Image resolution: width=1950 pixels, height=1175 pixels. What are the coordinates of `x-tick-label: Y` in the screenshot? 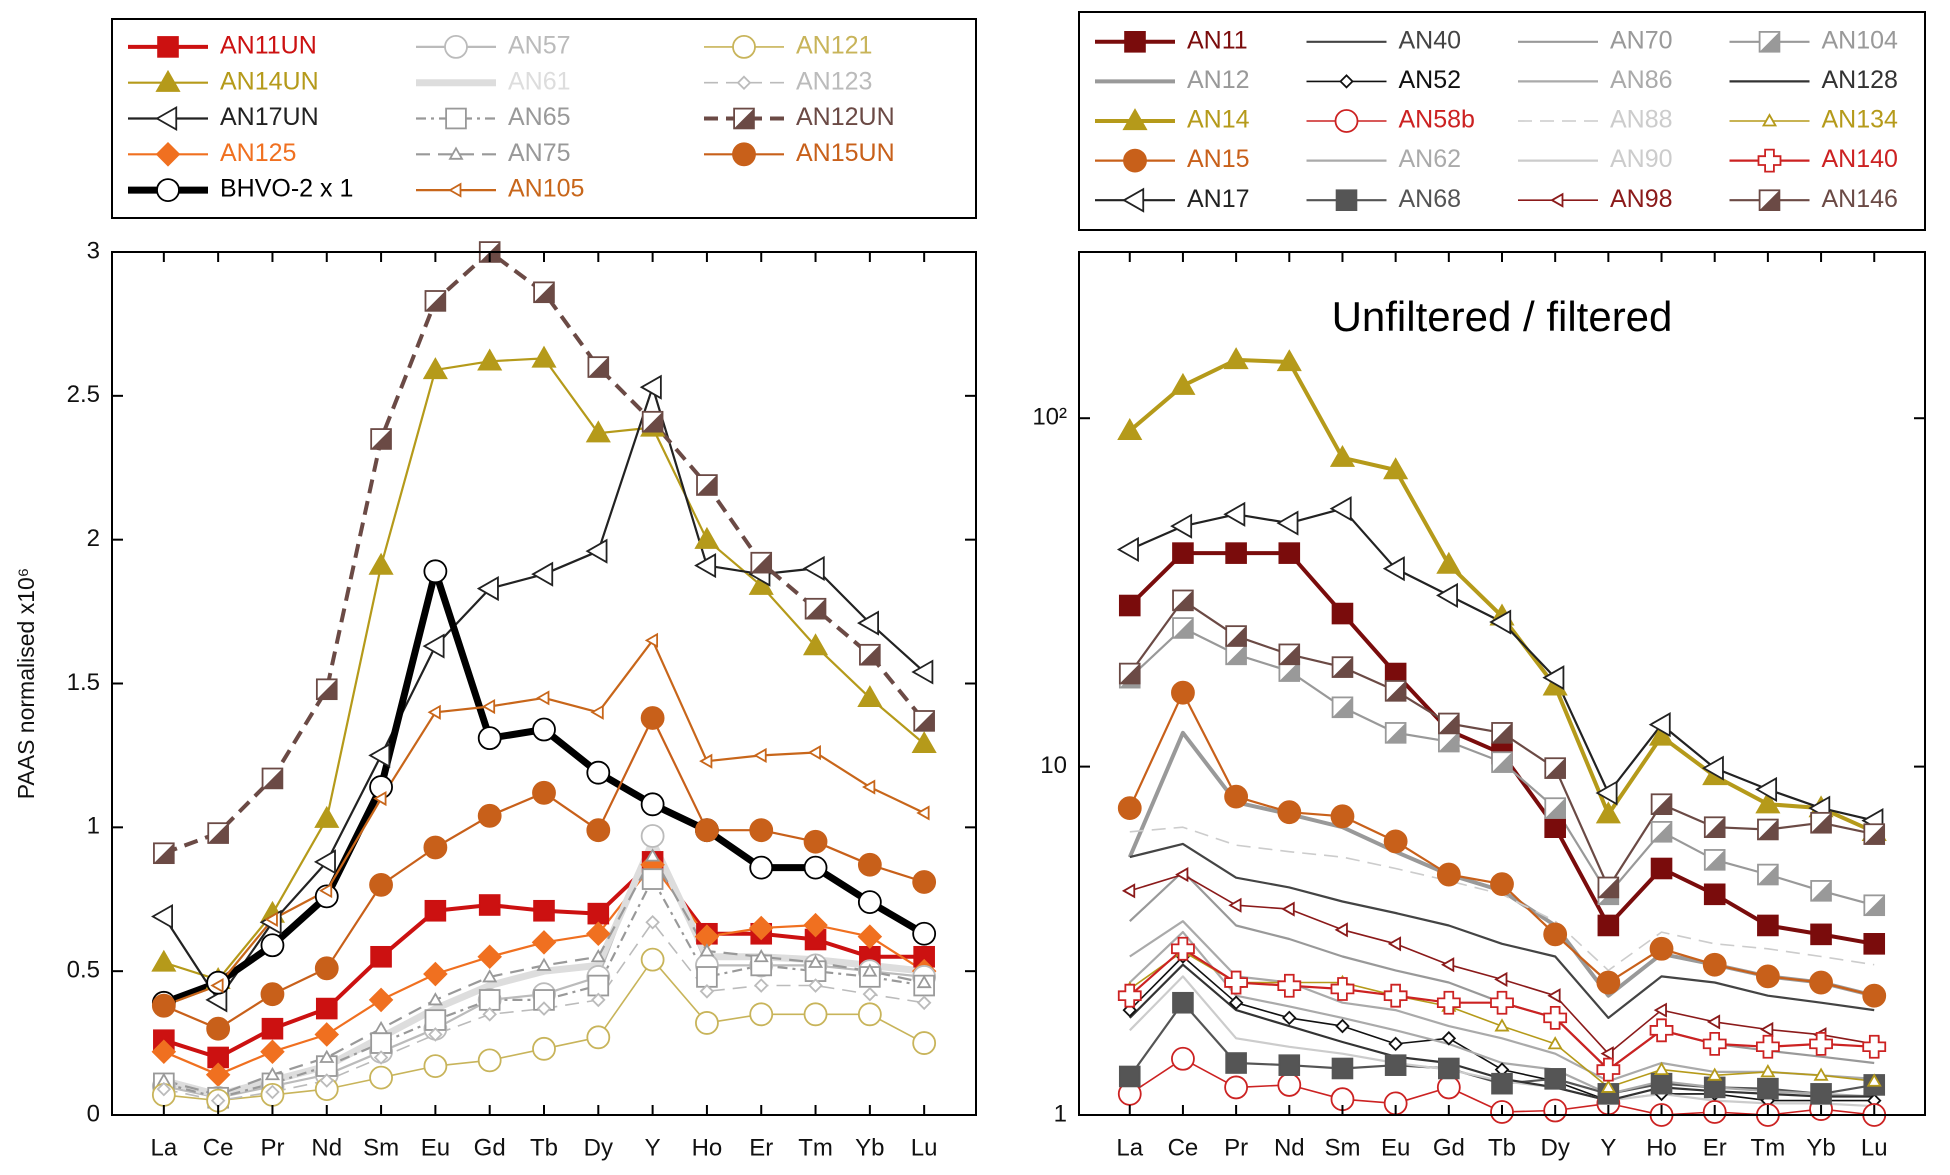 It's located at (653, 1147).